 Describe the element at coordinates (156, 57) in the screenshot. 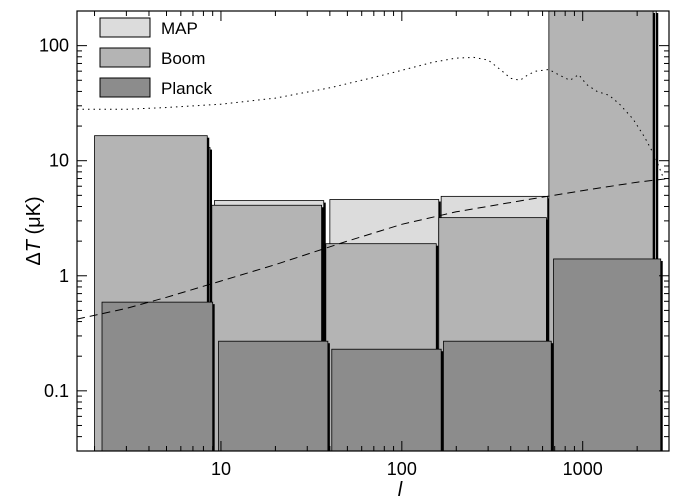

I see `legend: MAP Boom Planck` at that location.